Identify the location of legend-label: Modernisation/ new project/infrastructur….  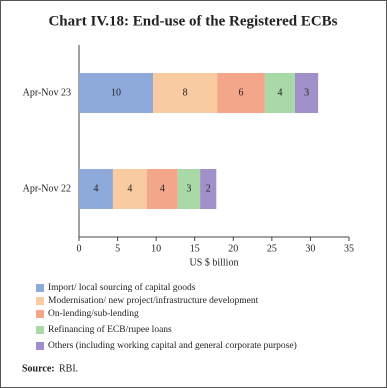
(153, 300).